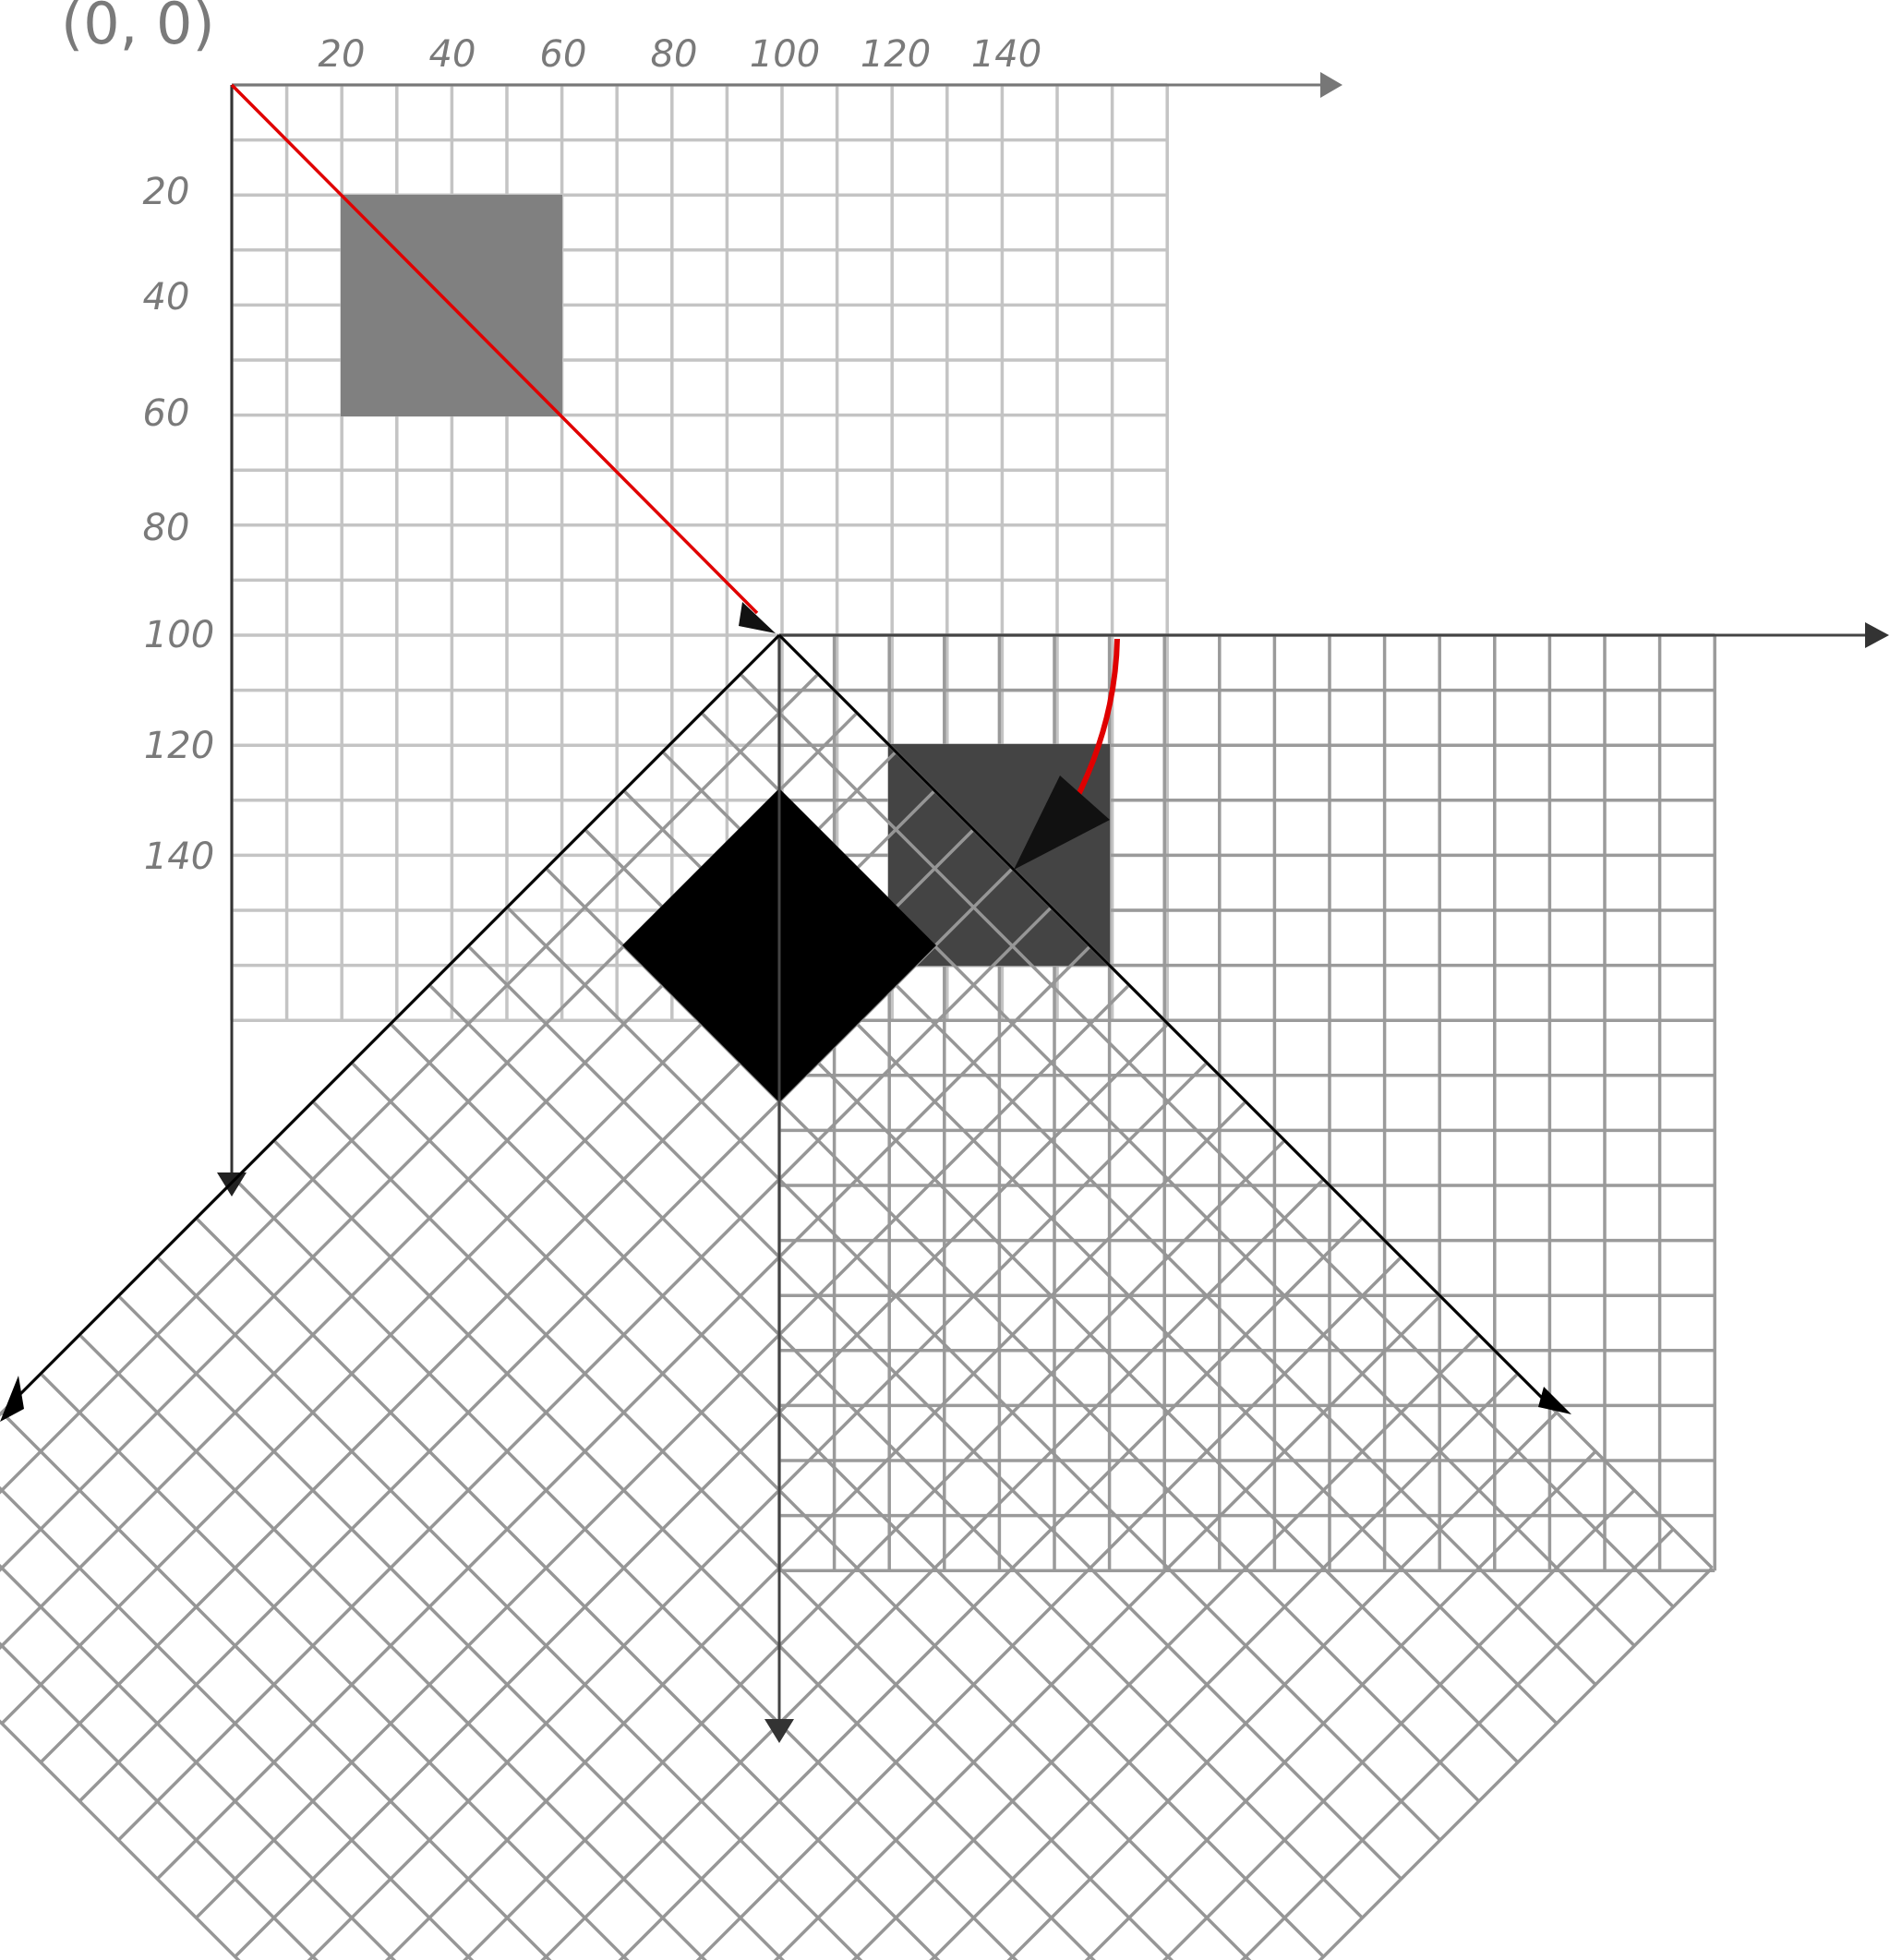 The image size is (1890, 1960). I want to click on y-tick-label: 100, so click(179, 635).